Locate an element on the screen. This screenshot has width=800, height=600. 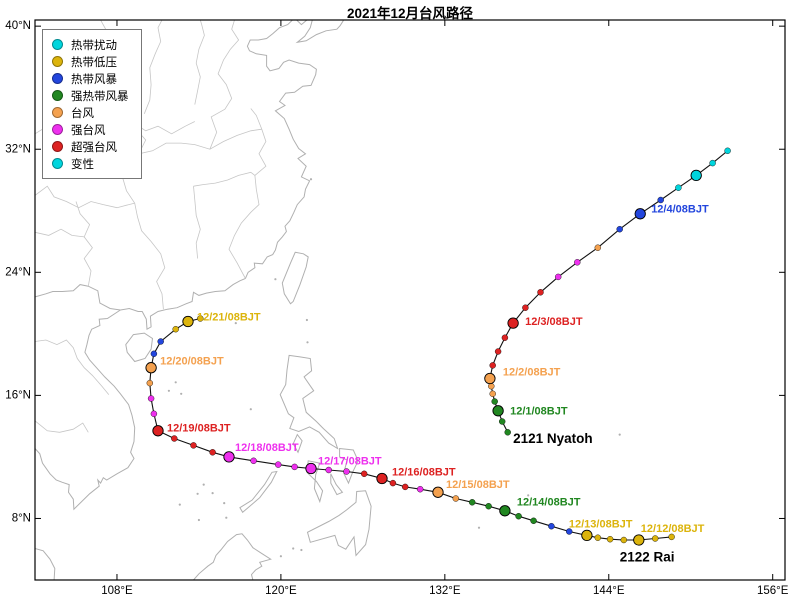
x-tick-label: 108°E is located at coordinates (117, 591).